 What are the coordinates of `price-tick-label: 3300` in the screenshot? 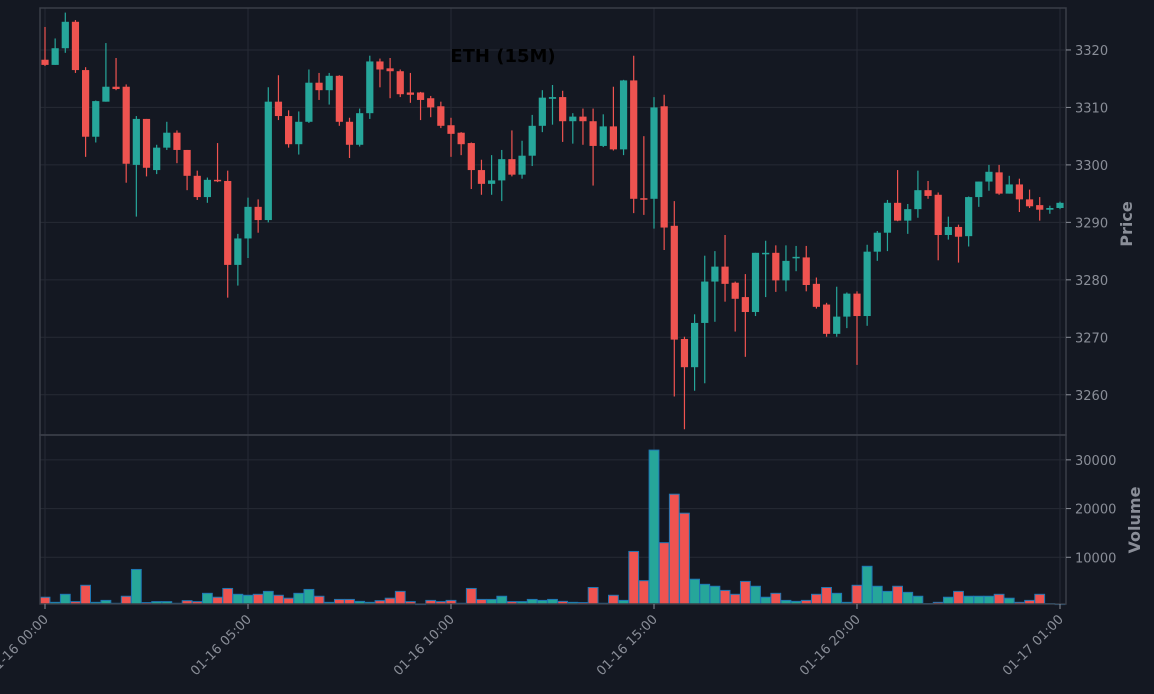 It's located at (1091, 166).